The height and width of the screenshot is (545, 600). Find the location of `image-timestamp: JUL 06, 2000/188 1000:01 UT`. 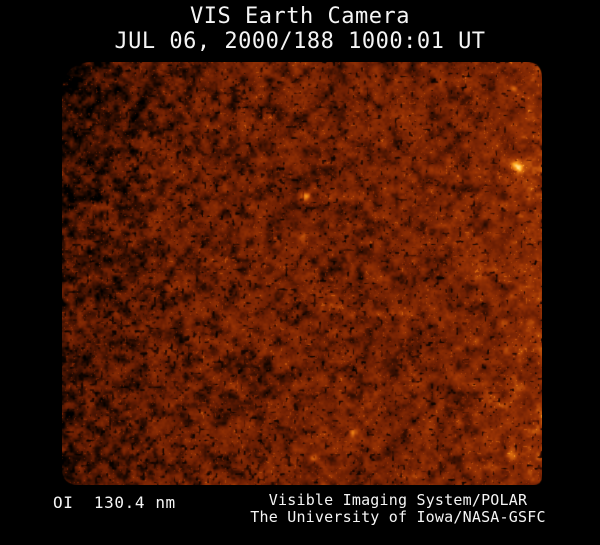

image-timestamp: JUL 06, 2000/188 1000:01 UT is located at coordinates (300, 41).